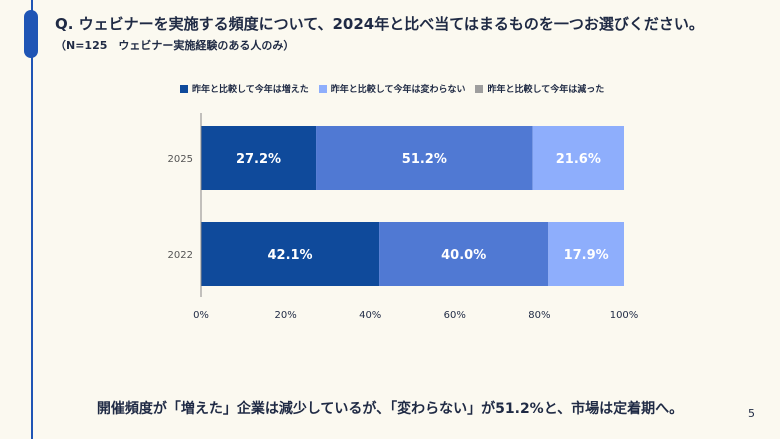 The width and height of the screenshot is (780, 439). I want to click on legend-swatch-unchanged, so click(322, 88).